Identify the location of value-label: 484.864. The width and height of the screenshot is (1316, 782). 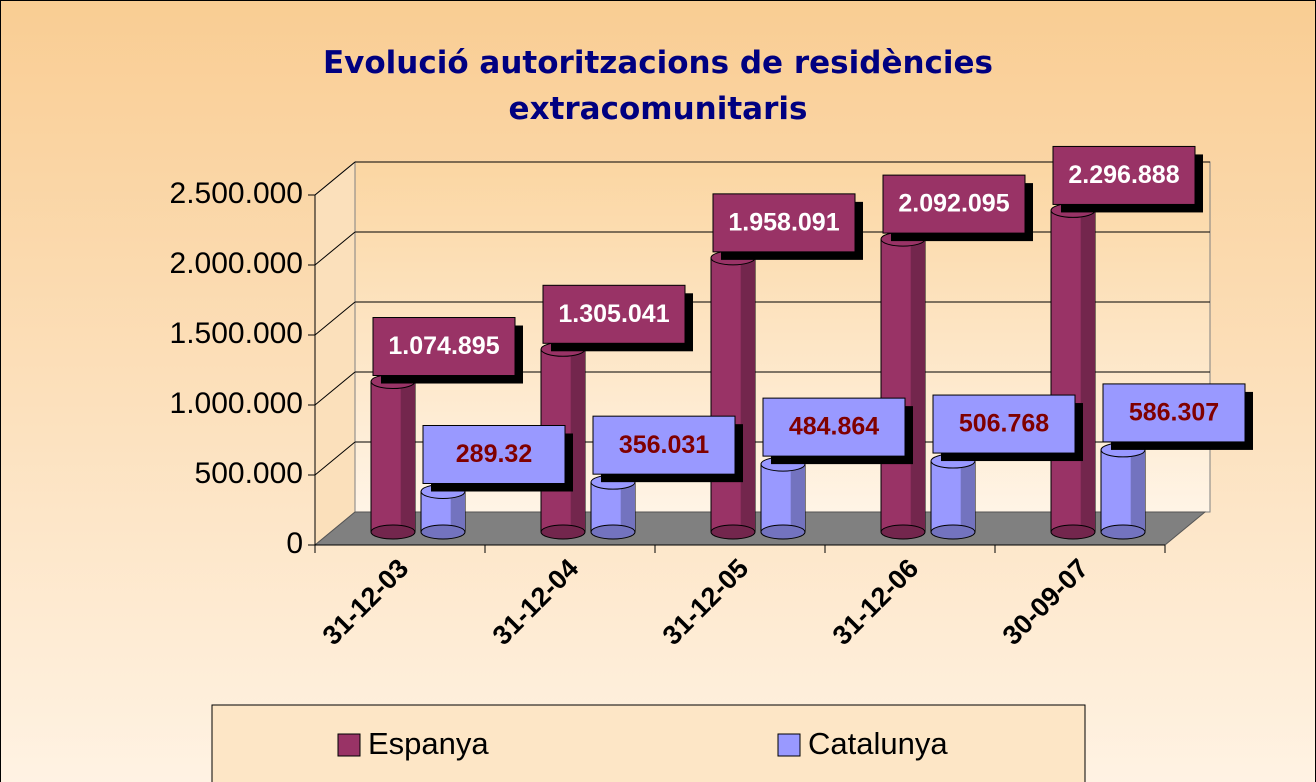
(834, 427).